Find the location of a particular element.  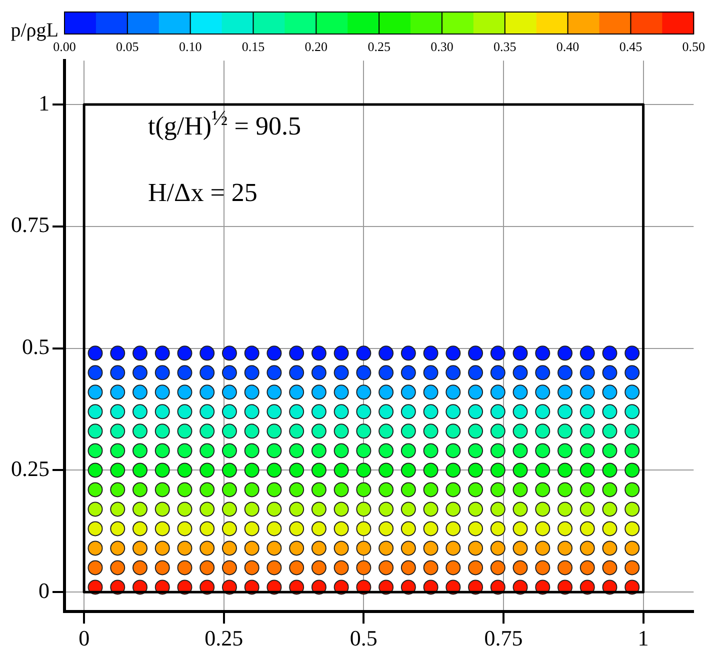

annotation: H/Δx = 25 is located at coordinates (203, 193).